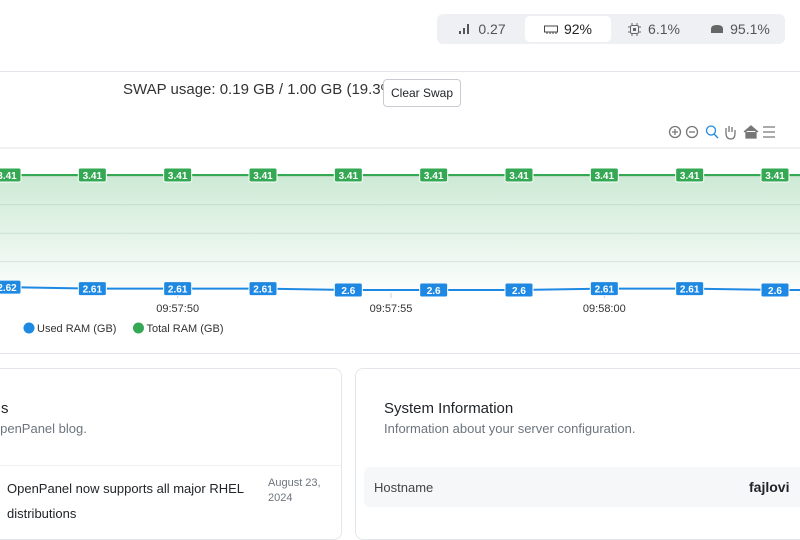  I want to click on news-subtitle: OpenPanel blog., so click(43, 428).